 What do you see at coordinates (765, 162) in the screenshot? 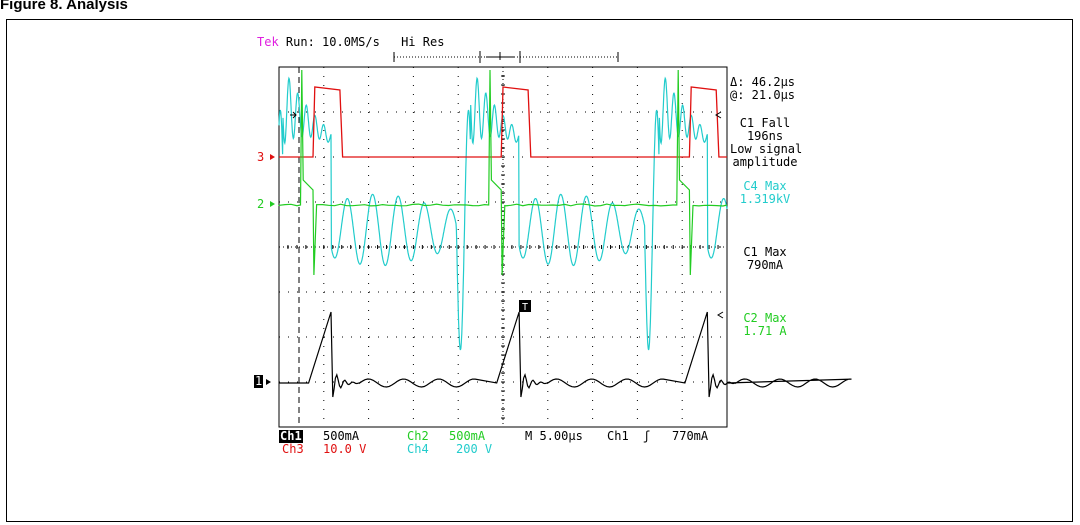
I see `meas1-note-line2: amplitude` at bounding box center [765, 162].